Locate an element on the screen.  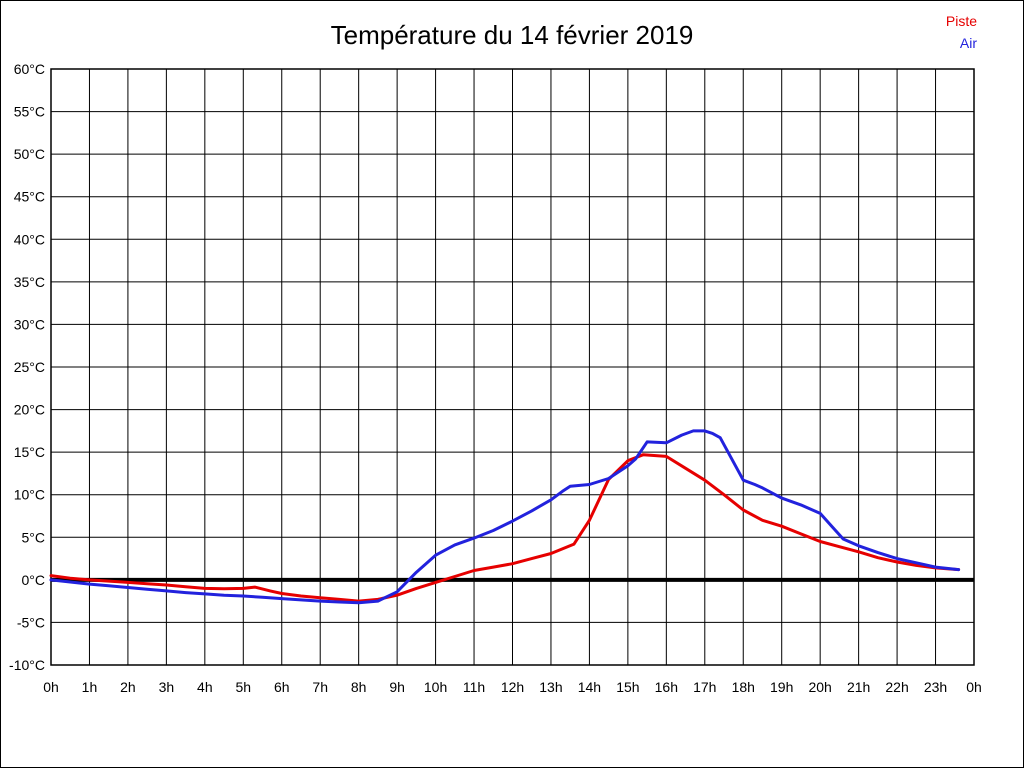
x-tick-label: 23h is located at coordinates (935, 687).